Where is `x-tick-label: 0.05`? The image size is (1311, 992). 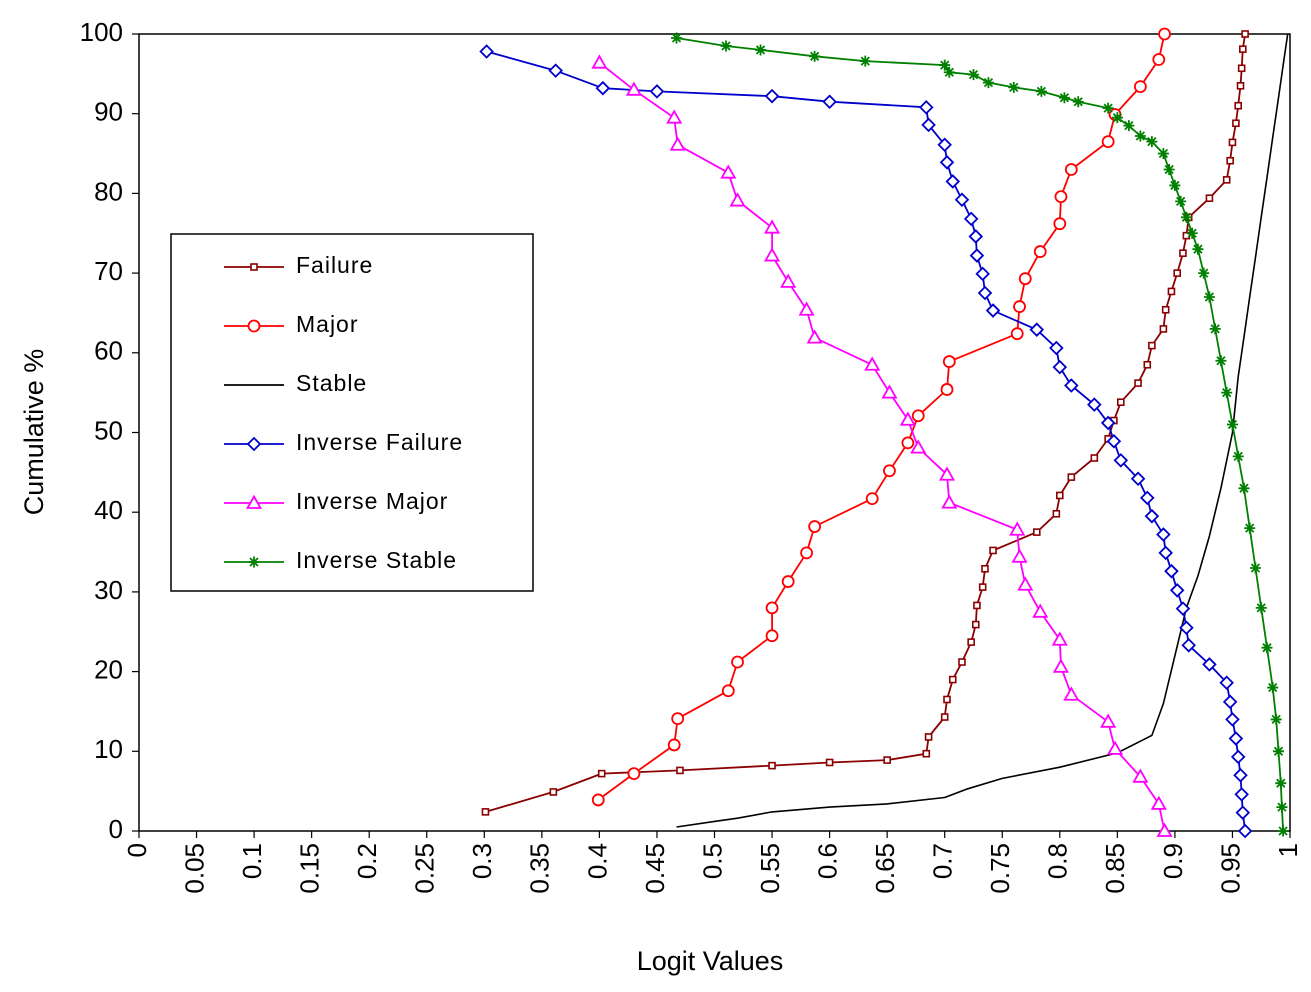
x-tick-label: 0.05 is located at coordinates (194, 868).